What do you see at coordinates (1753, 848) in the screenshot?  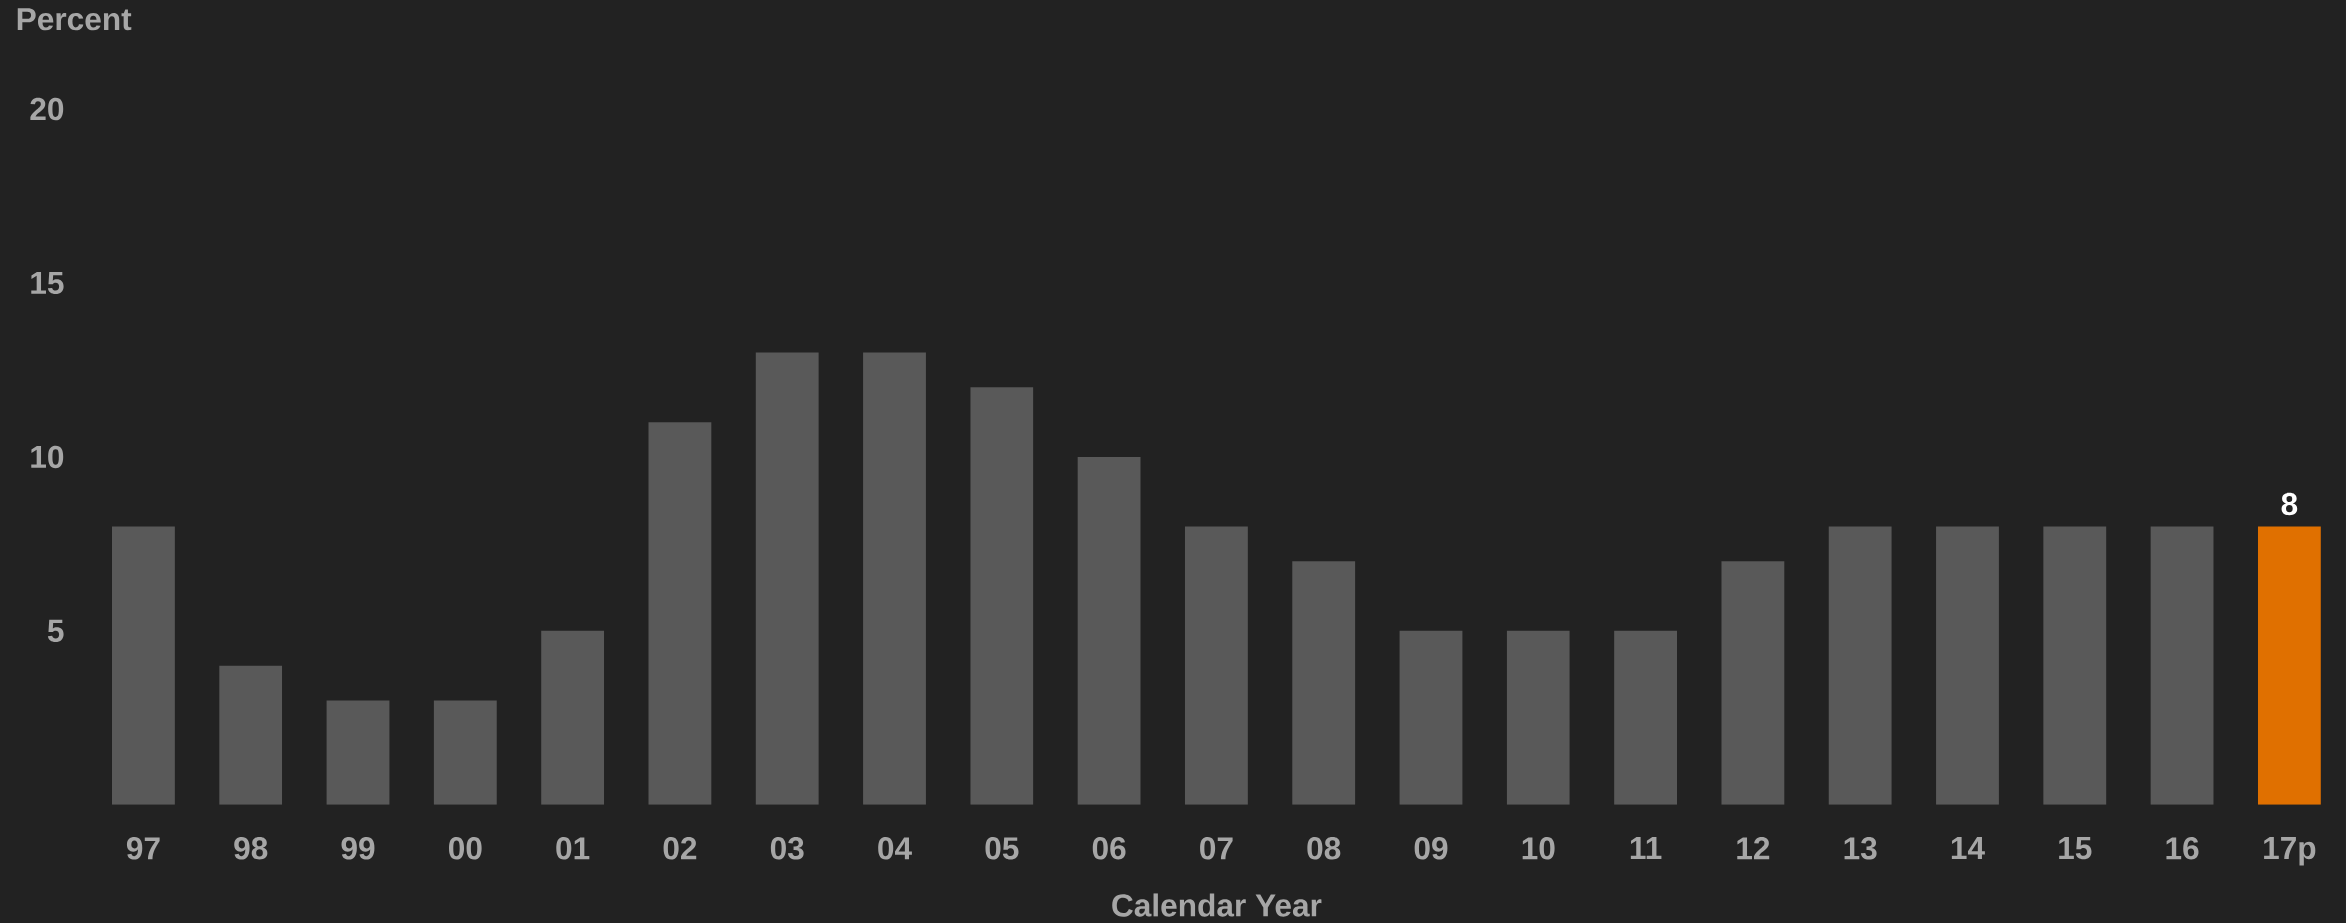 I see `x-tick-label: 12` at bounding box center [1753, 848].